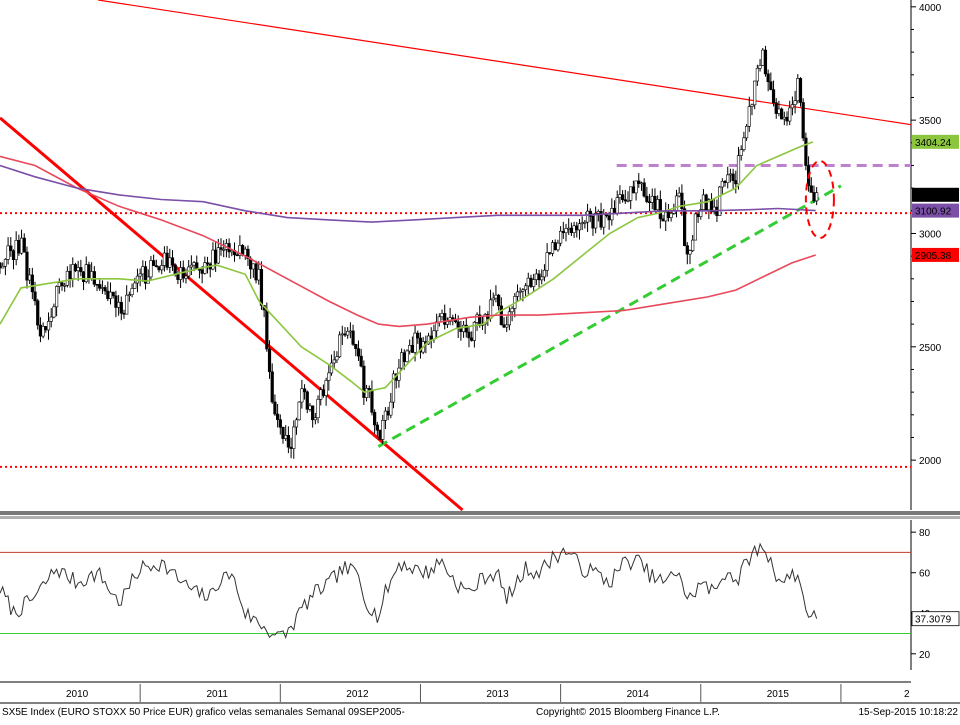 This screenshot has width=960, height=725. Describe the element at coordinates (480, 513) in the screenshot. I see `panel-separator-bar` at that location.